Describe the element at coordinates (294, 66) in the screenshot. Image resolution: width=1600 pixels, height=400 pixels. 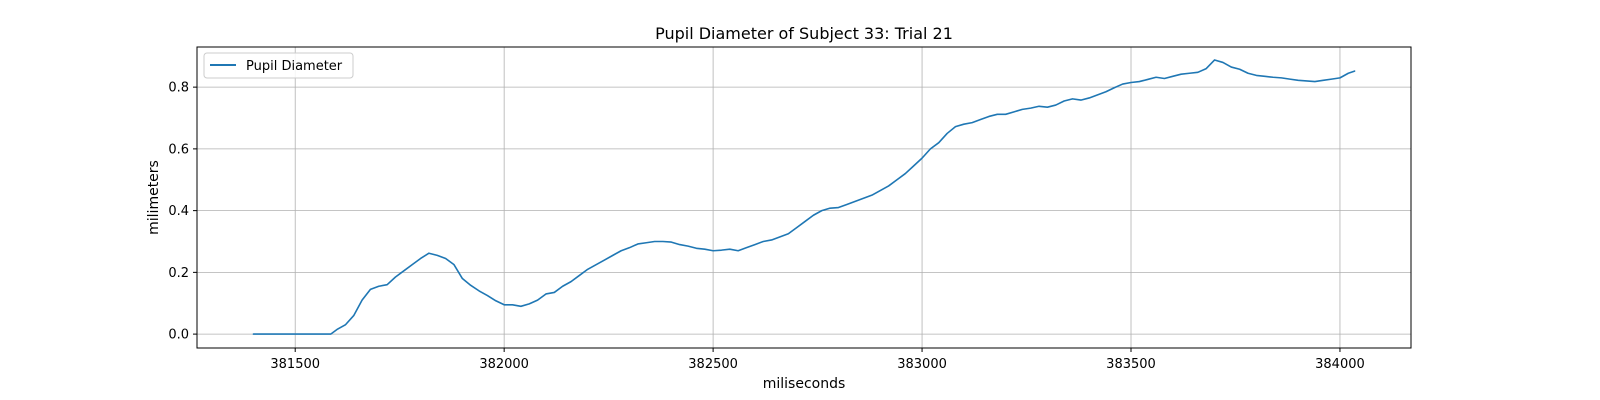
I see `legend-label: Pupil Diameter` at that location.